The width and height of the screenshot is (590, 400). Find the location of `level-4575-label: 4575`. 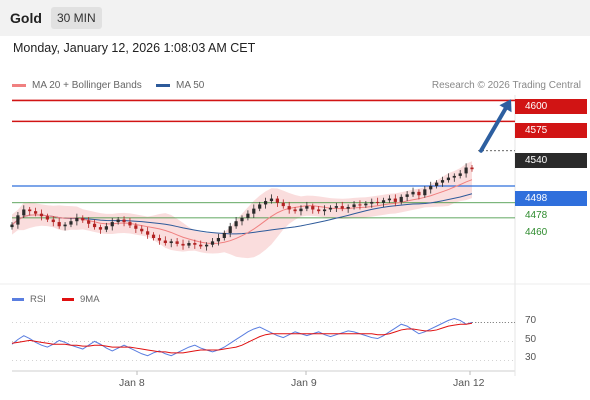

level-4575-label: 4575 is located at coordinates (551, 130).